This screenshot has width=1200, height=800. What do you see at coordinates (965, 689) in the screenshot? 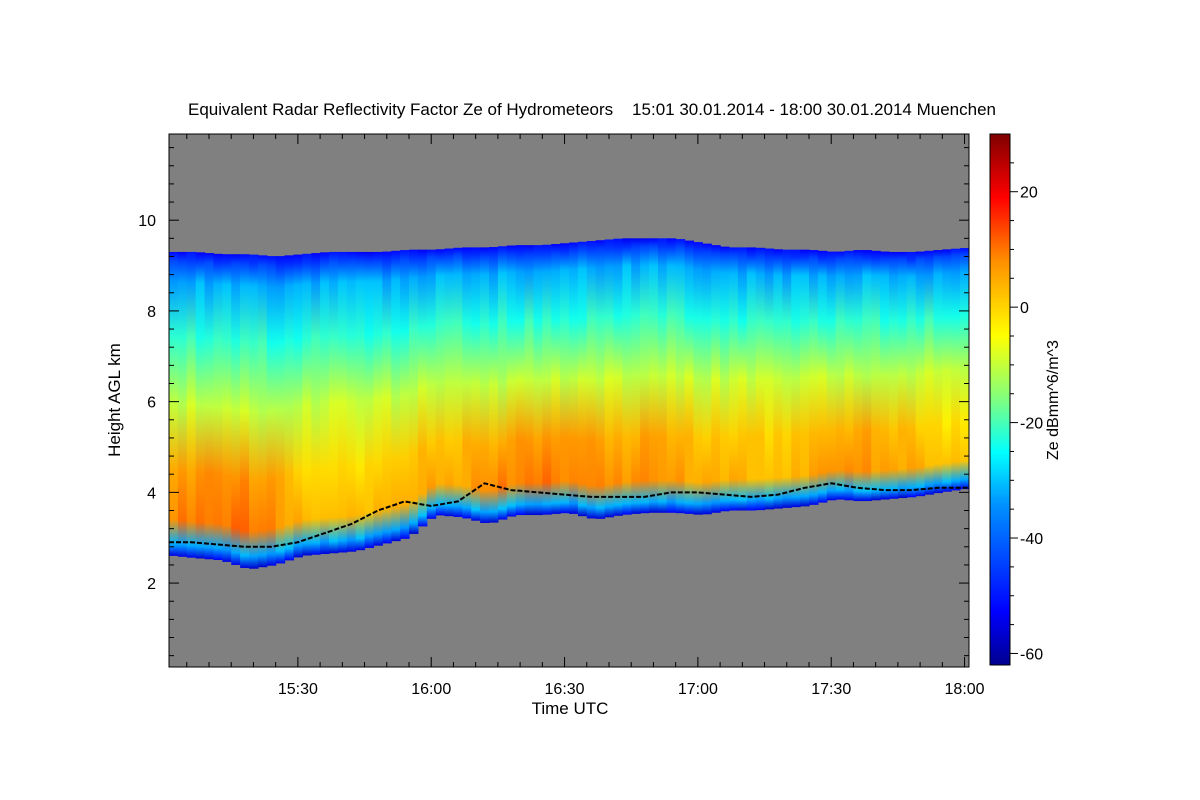
I see `x-tick-label: 18:00` at bounding box center [965, 689].